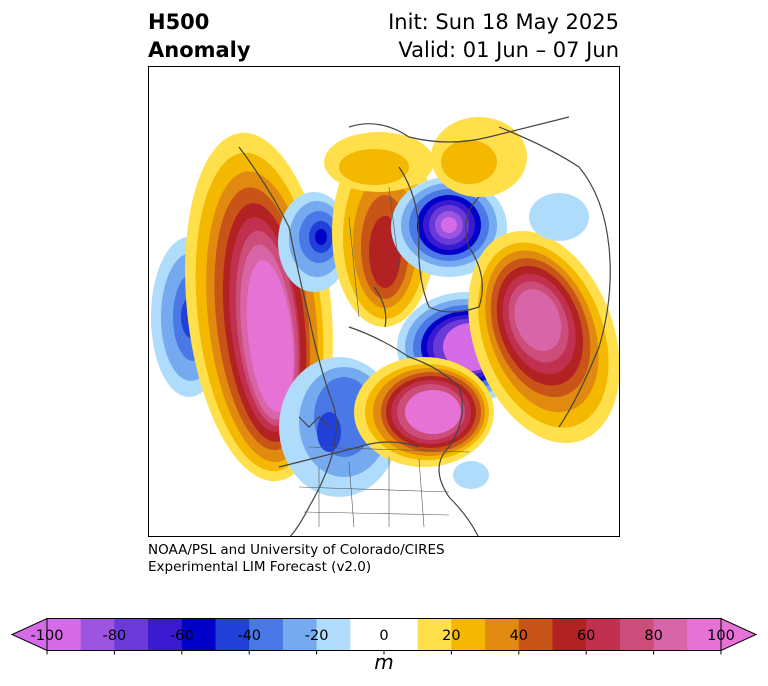 The width and height of the screenshot is (768, 686). Describe the element at coordinates (316, 636) in the screenshot. I see `colorbar-tick-label: -20` at that location.